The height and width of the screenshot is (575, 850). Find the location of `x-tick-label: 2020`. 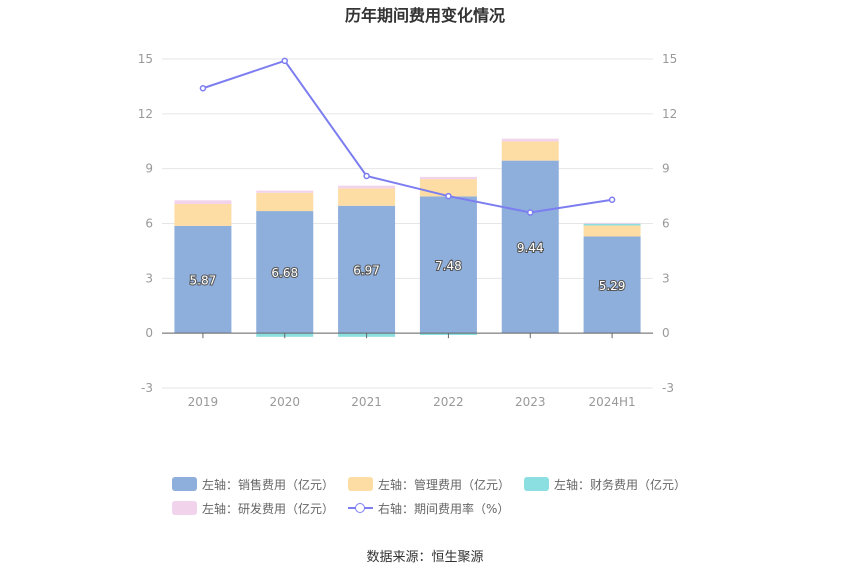

x-tick-label: 2020 is located at coordinates (284, 402).